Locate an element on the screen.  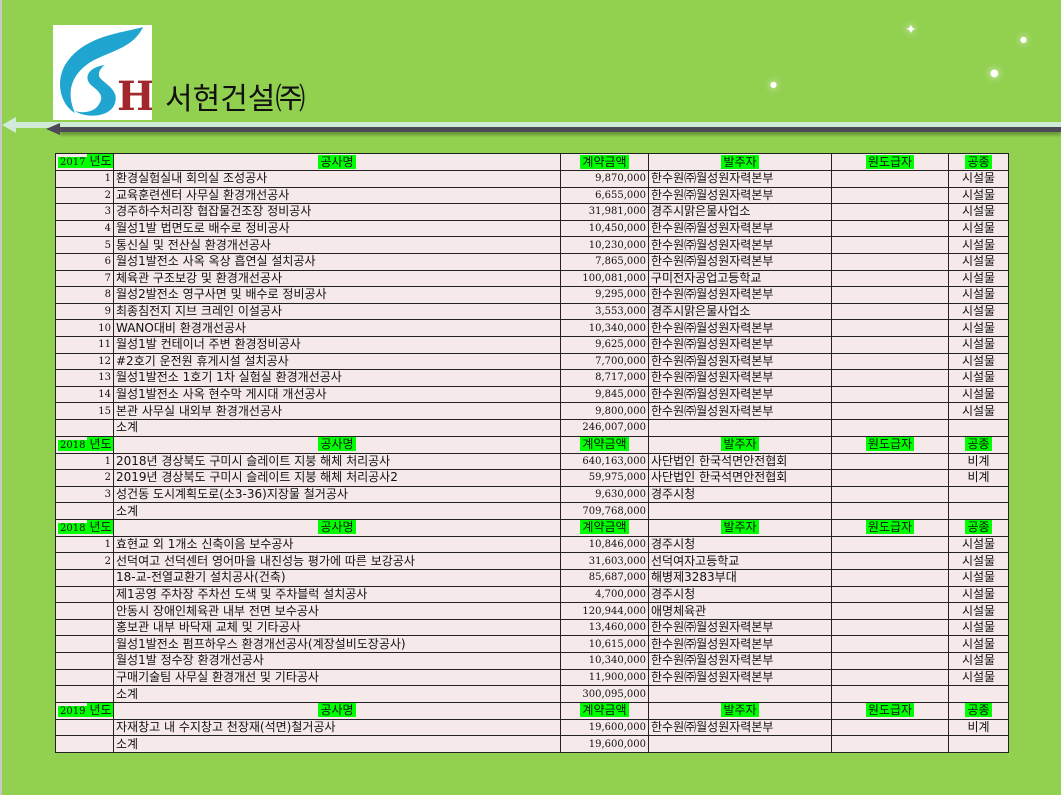
contract-amount: 13,460,000 is located at coordinates (604, 627).